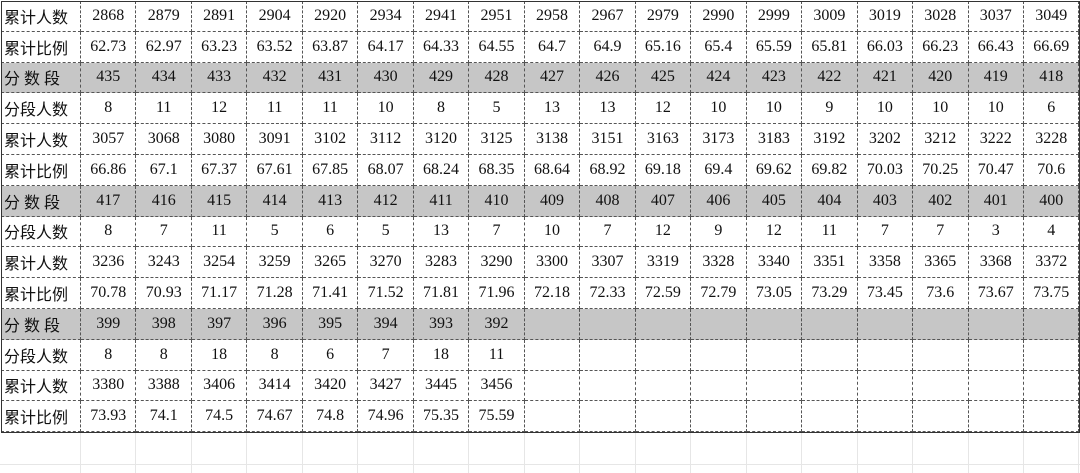  I want to click on cell: 71.41, so click(330, 293).